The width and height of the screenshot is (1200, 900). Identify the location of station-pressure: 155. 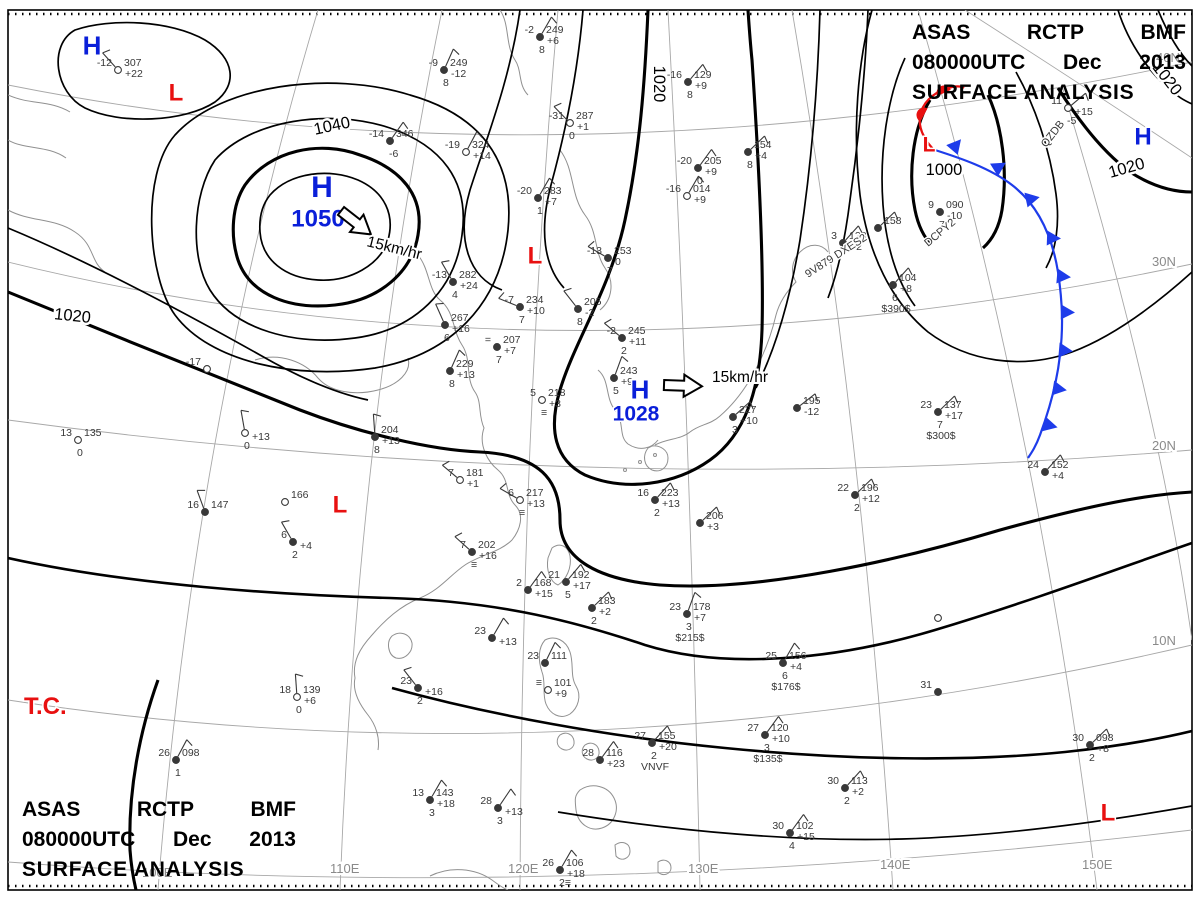
(667, 736).